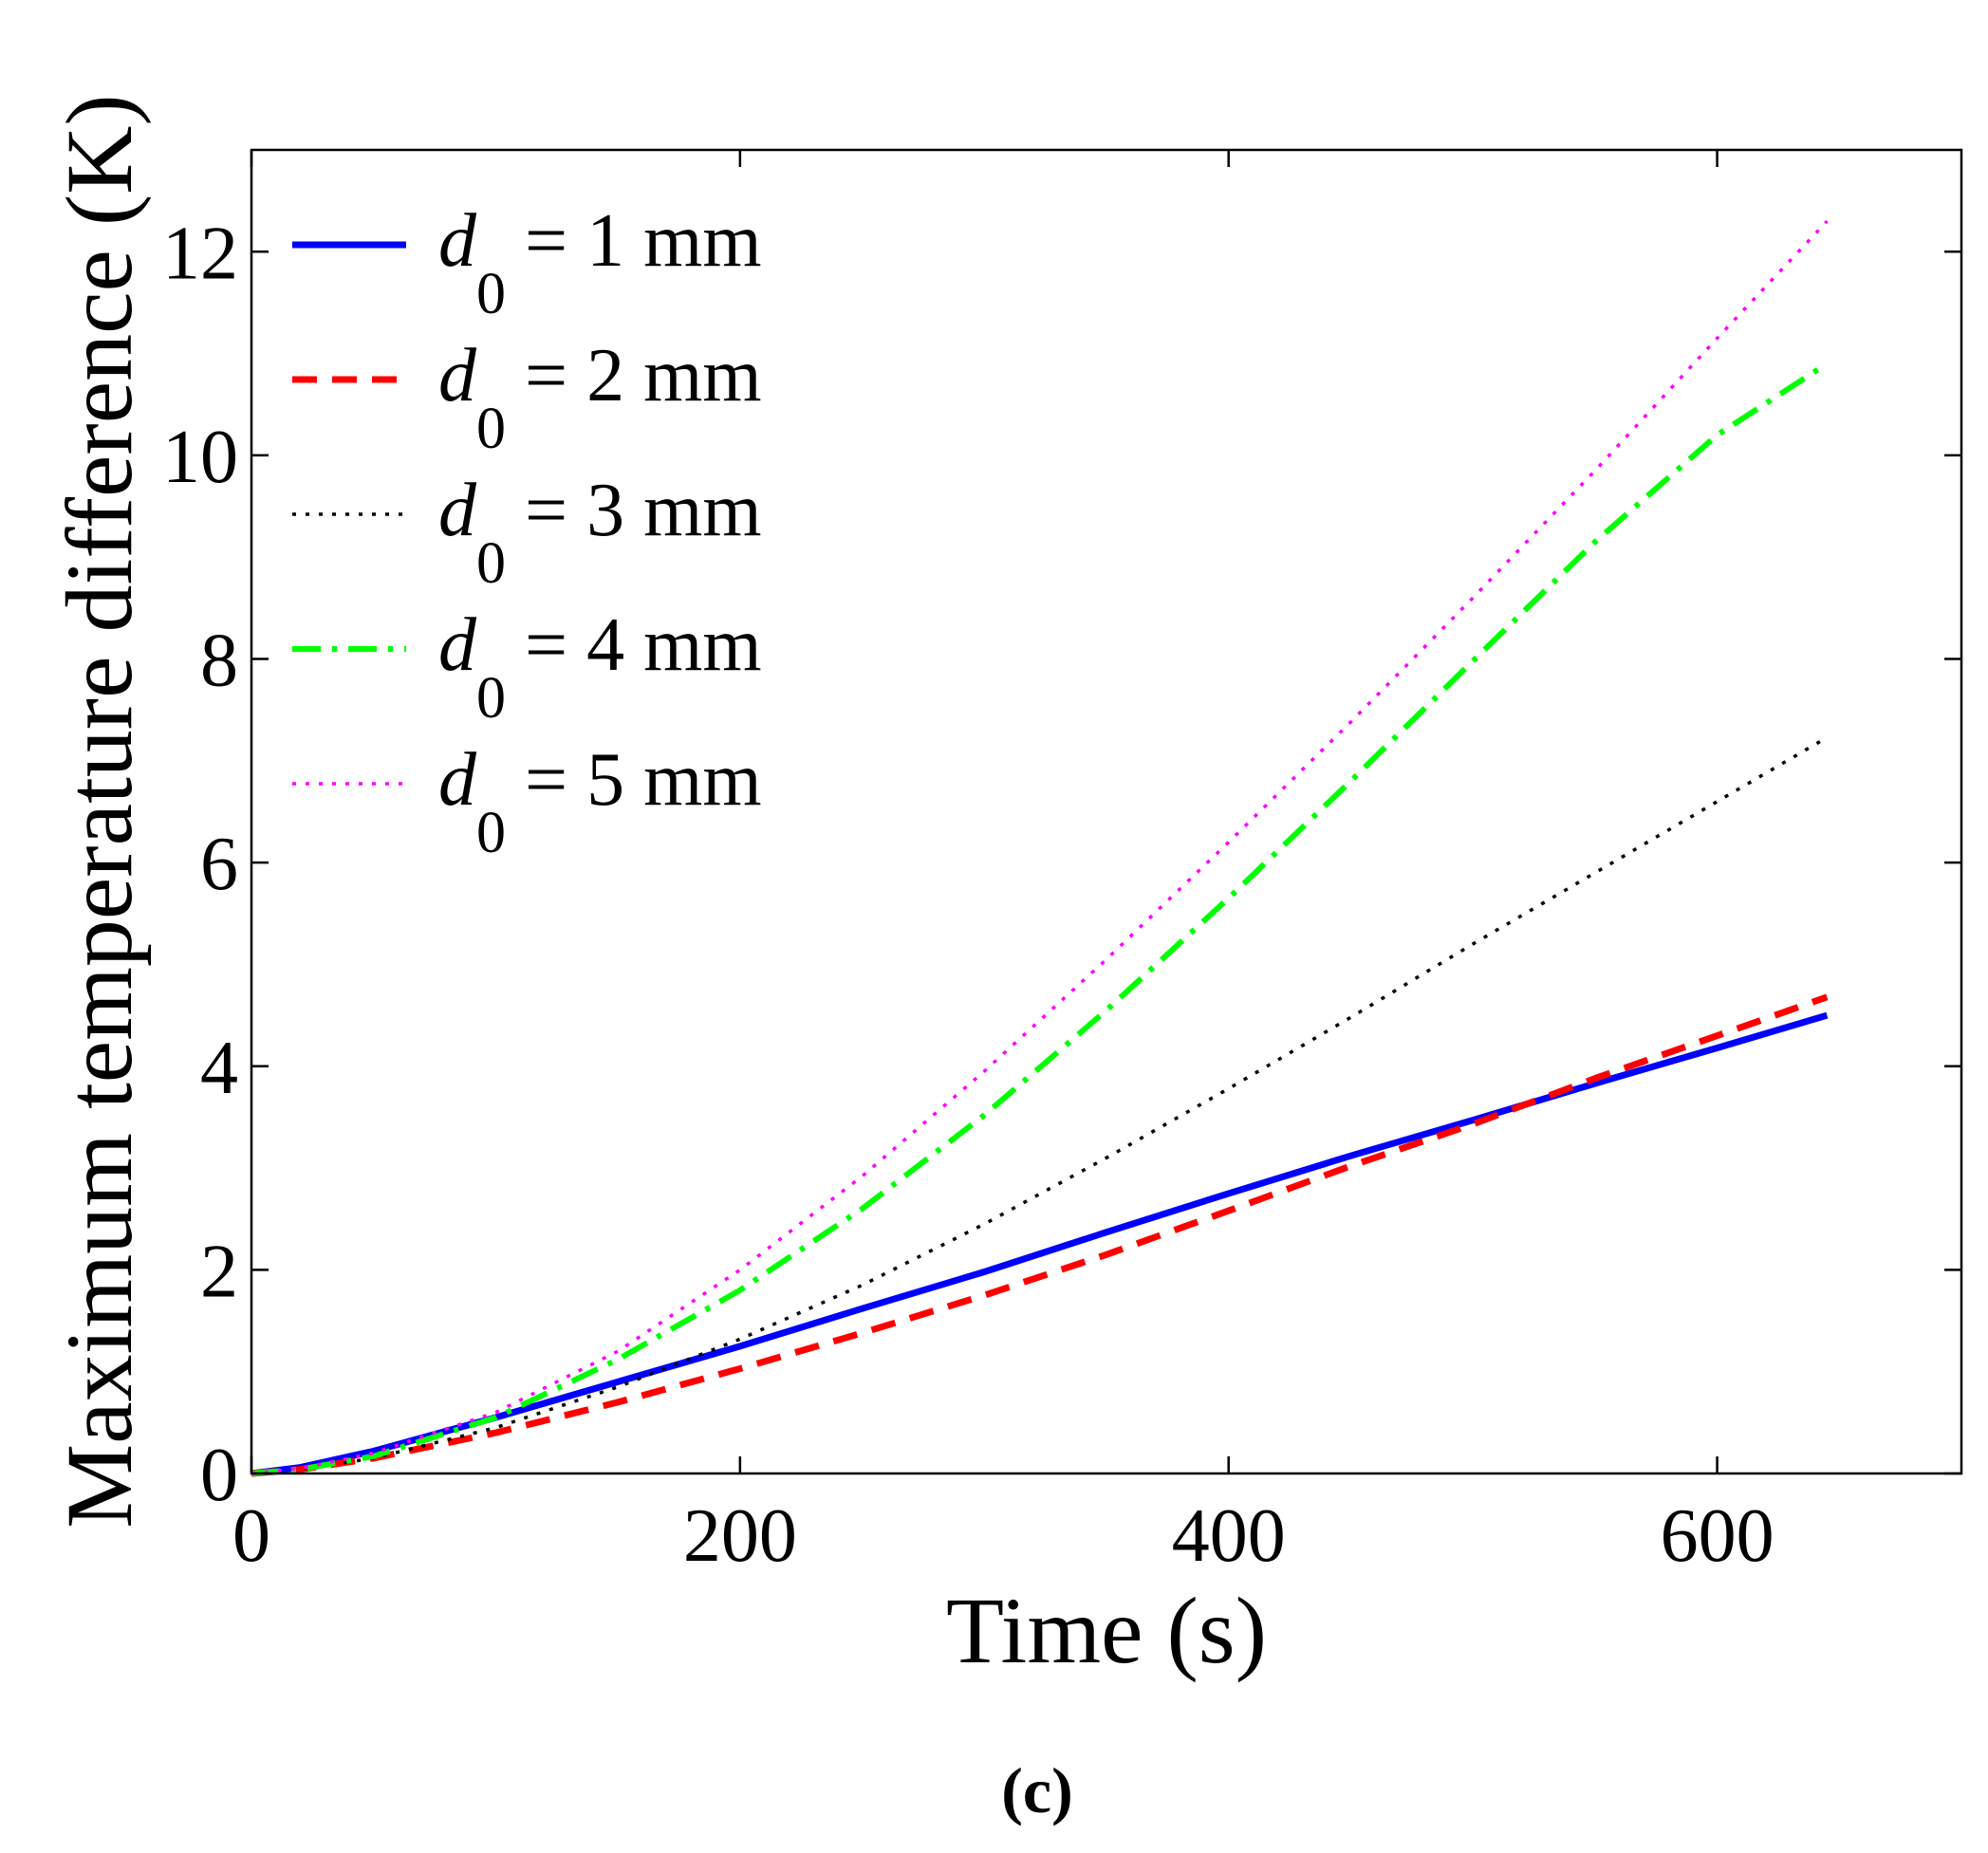 Image resolution: width=1988 pixels, height=1853 pixels. Describe the element at coordinates (600, 397) in the screenshot. I see `legend-label-2: d0 = 2 mm` at that location.